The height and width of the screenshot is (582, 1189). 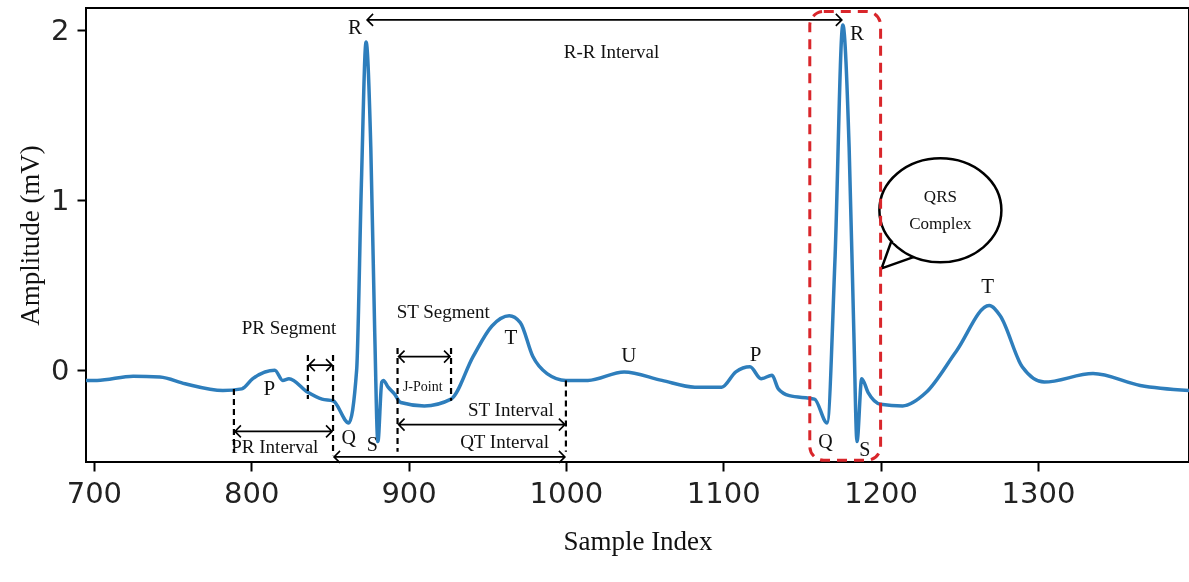 What do you see at coordinates (60, 199) in the screenshot?
I see `y-tick-label: 1` at bounding box center [60, 199].